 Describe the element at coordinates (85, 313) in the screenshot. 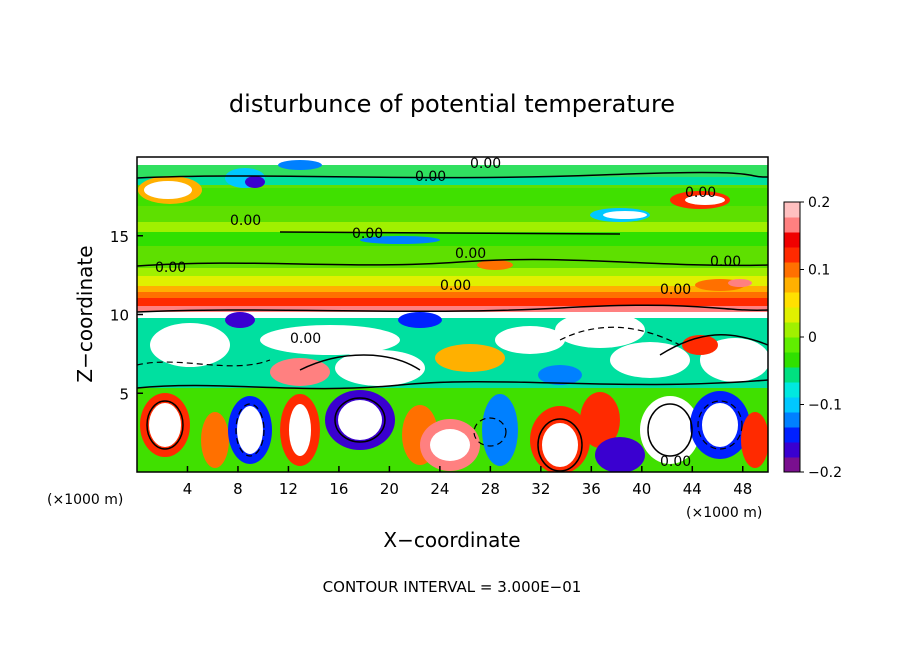

I see `y-axis-label: Z−coordinate` at that location.